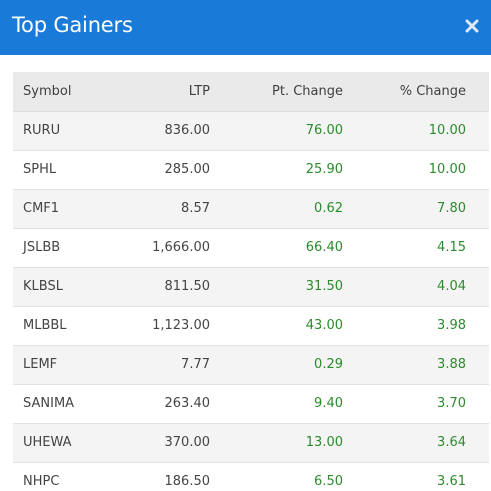  Describe the element at coordinates (324, 286) in the screenshot. I see `pt-change-cell: 31.50` at that location.